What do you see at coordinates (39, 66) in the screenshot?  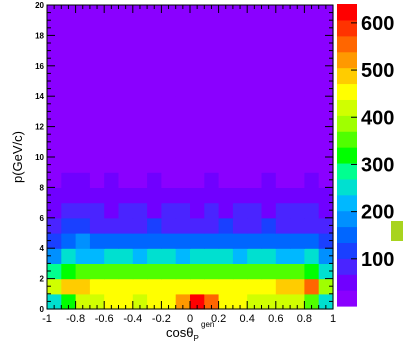 I see `y-tick-label: 16` at bounding box center [39, 66].